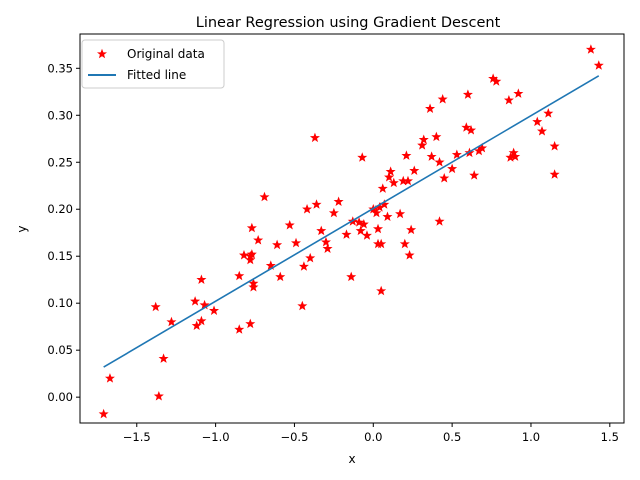 The image size is (640, 480). Describe the element at coordinates (216, 437) in the screenshot. I see `x-tick-label: −1.0` at that location.